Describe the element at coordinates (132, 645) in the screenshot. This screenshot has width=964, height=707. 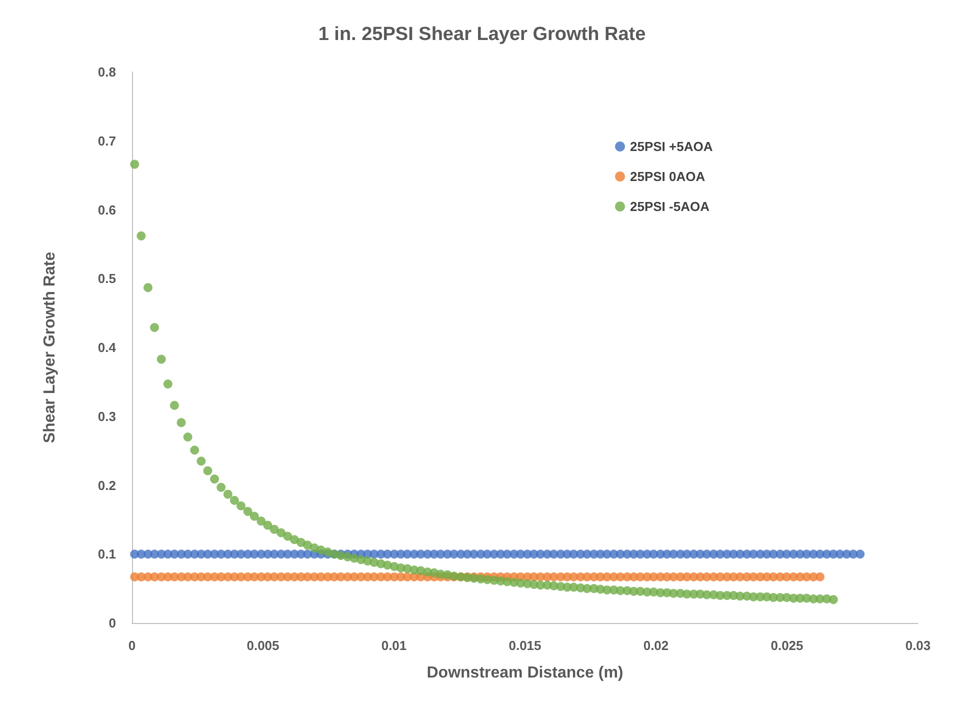
I see `x-tick-label: 0` at that location.